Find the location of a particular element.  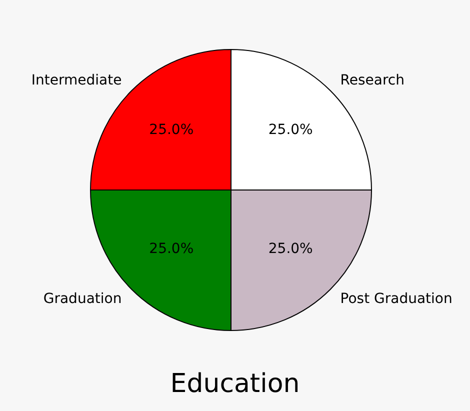

slice-label: Post Graduation is located at coordinates (396, 298).